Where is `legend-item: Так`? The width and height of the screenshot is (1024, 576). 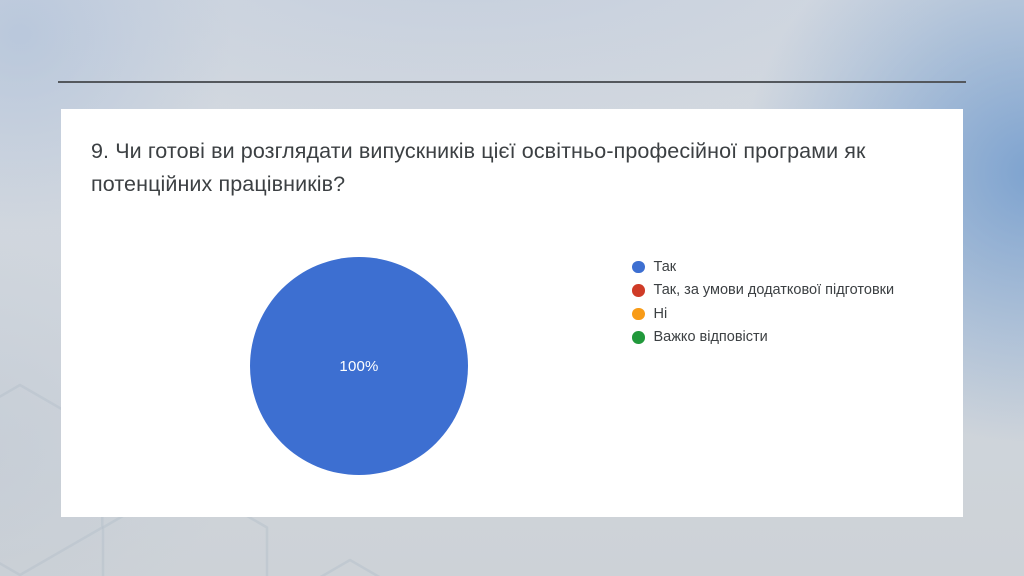 legend-item: Так is located at coordinates (763, 267).